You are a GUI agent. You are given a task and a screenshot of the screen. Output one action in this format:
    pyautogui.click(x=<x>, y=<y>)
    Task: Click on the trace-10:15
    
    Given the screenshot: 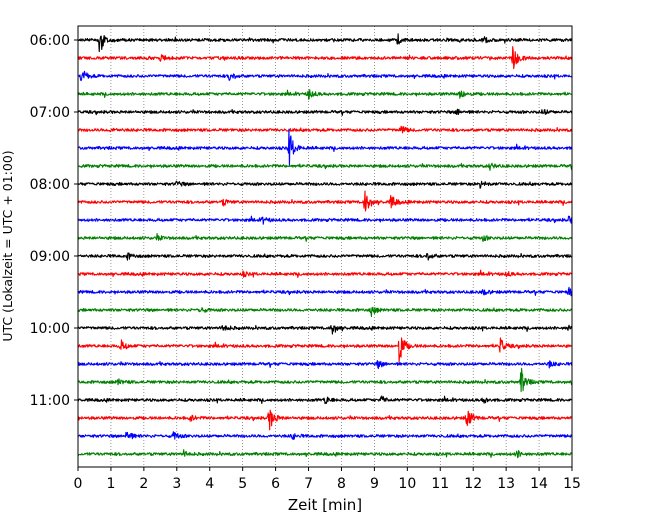 What is the action you would take?
    pyautogui.click(x=325, y=350)
    